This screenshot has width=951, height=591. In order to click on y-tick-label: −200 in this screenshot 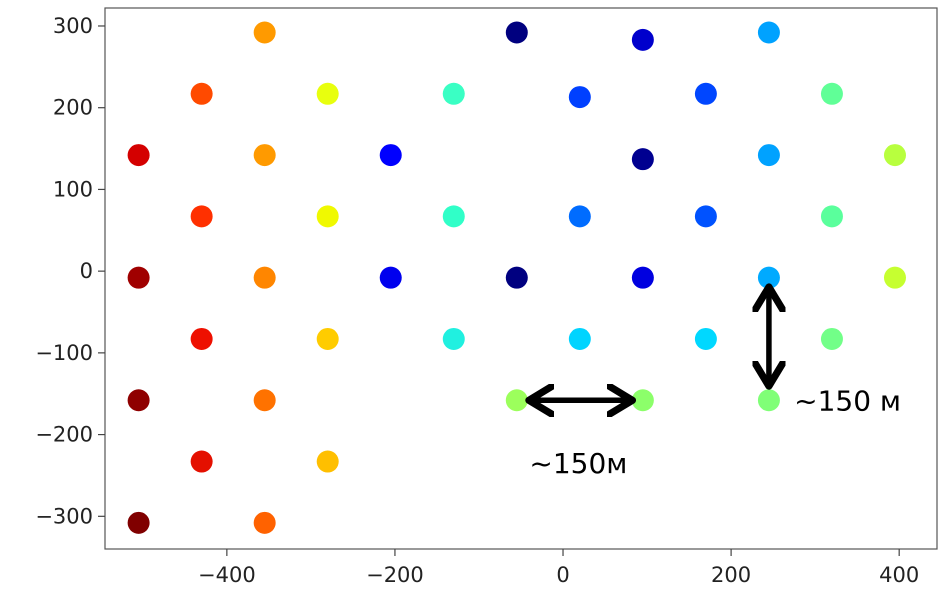, I will do `click(64, 435)`.